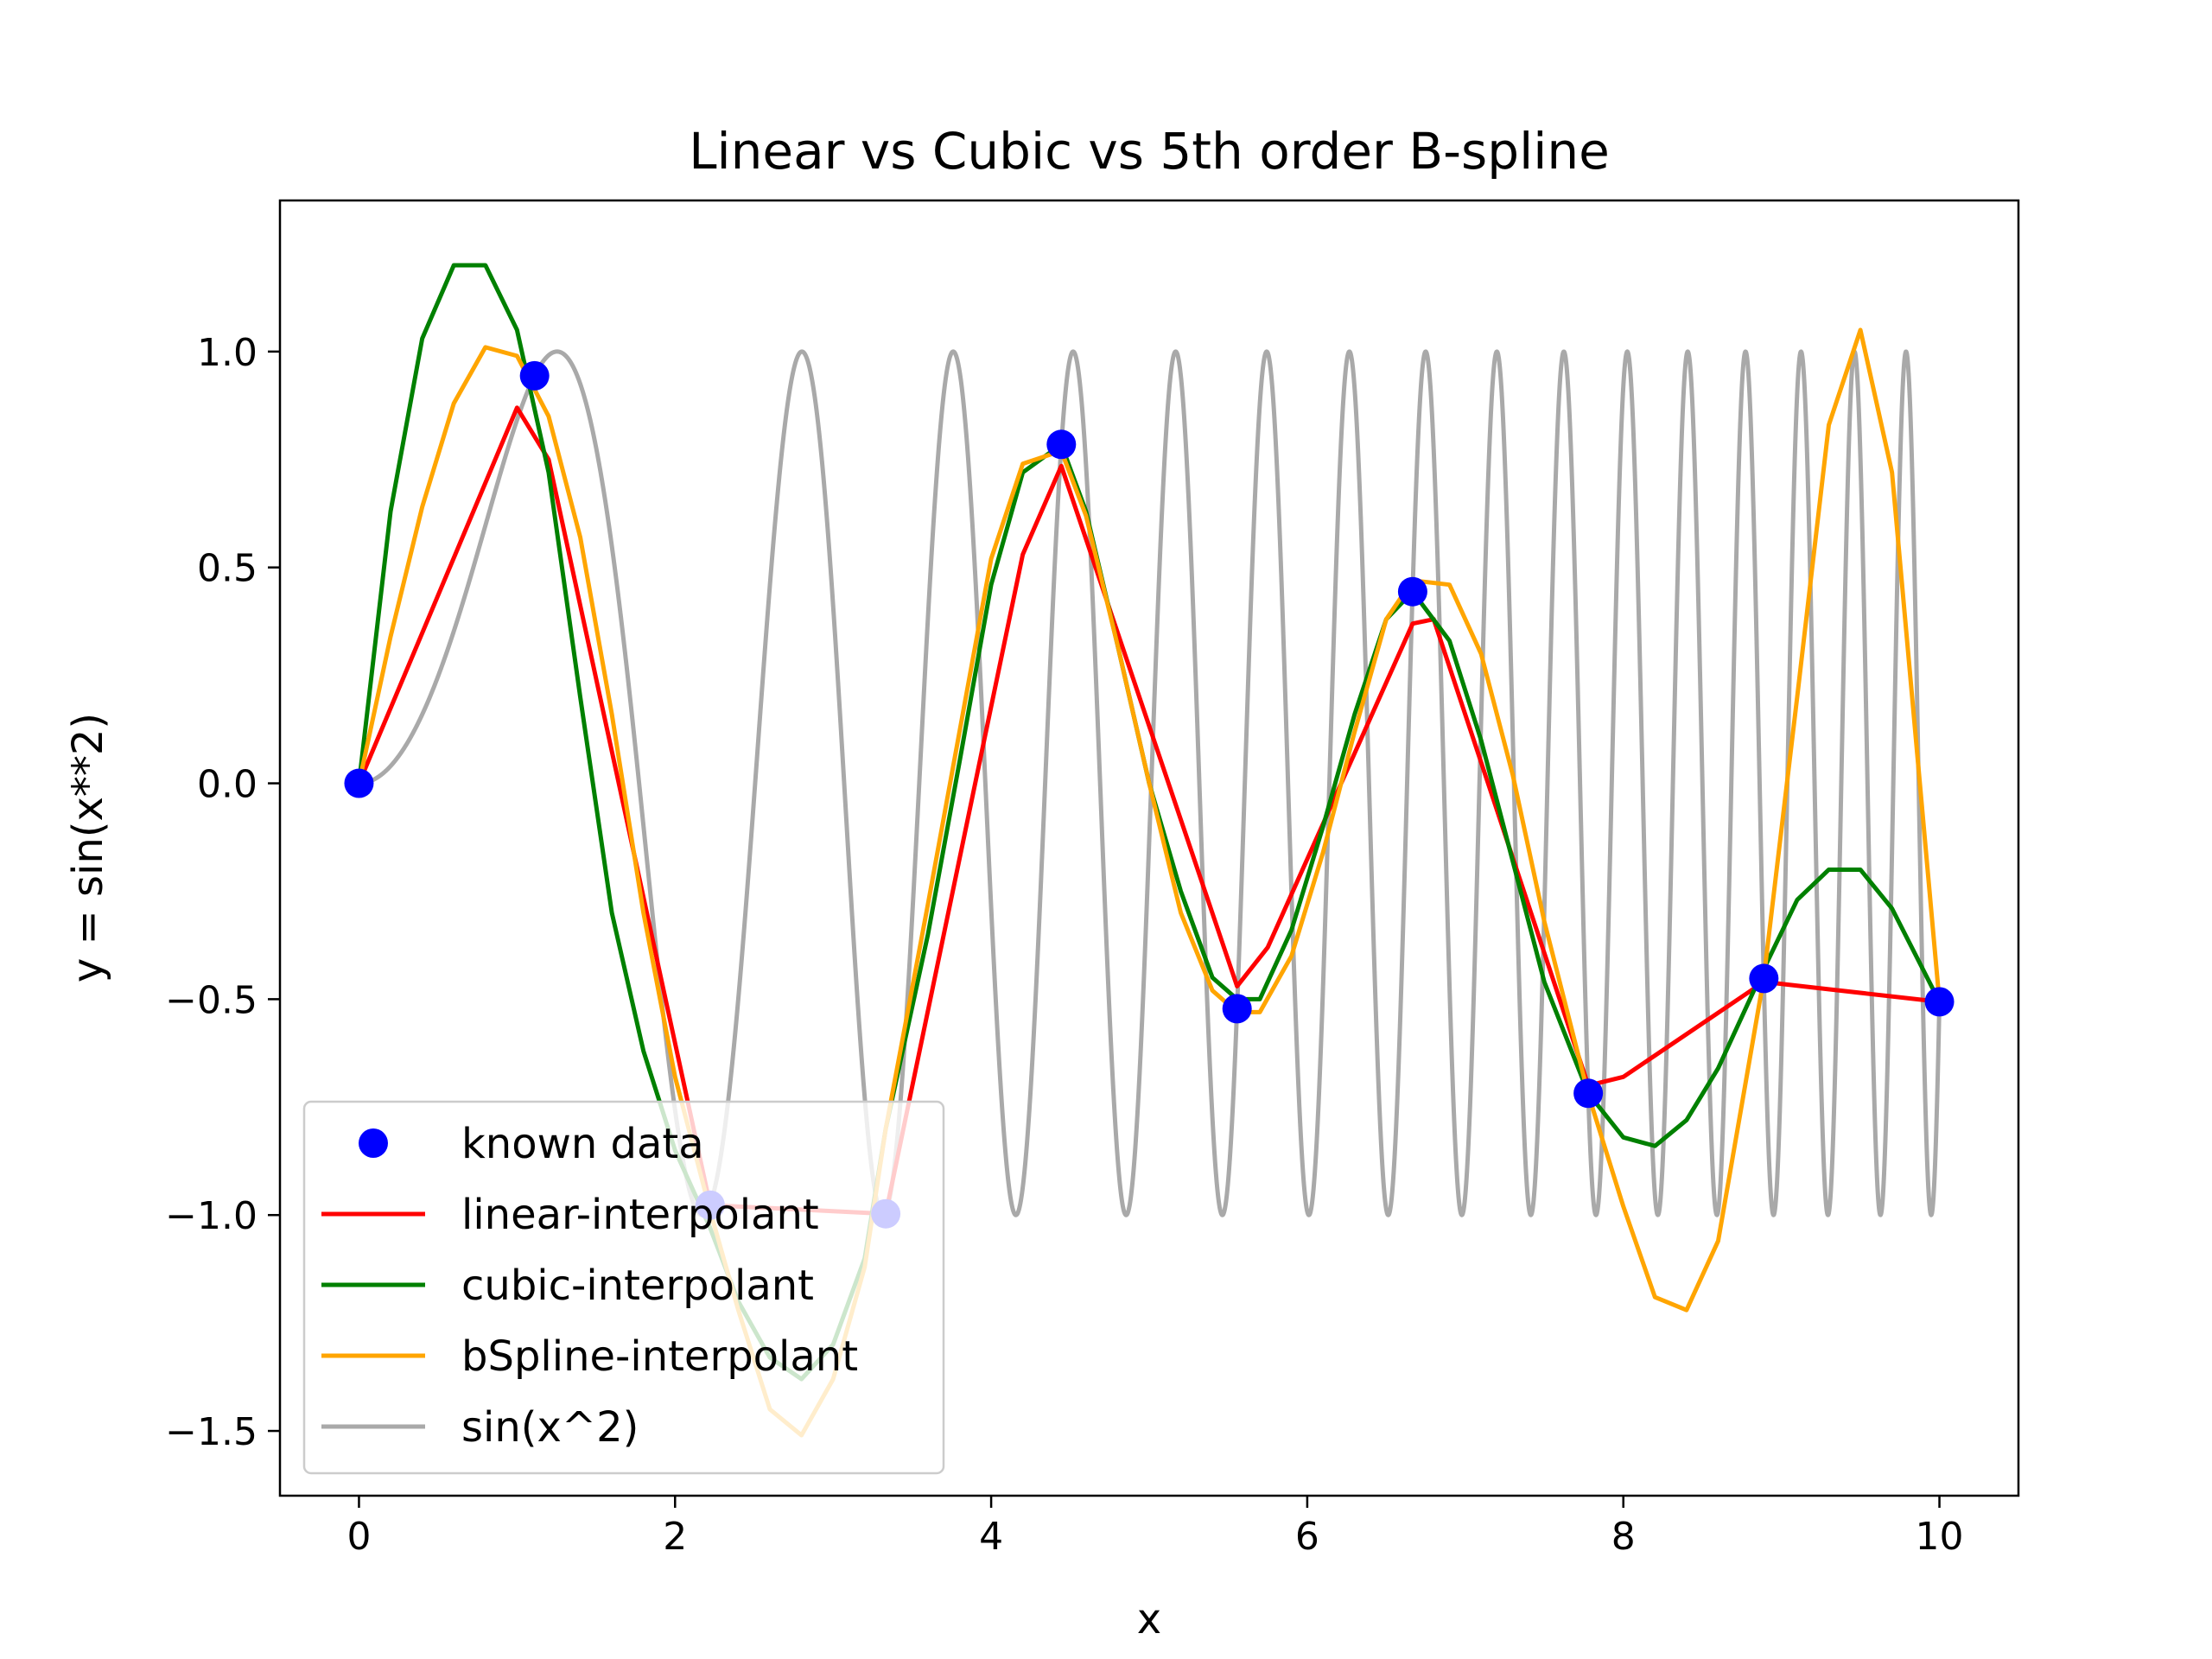  I want to click on x-tick-label: 0, so click(358, 1537).